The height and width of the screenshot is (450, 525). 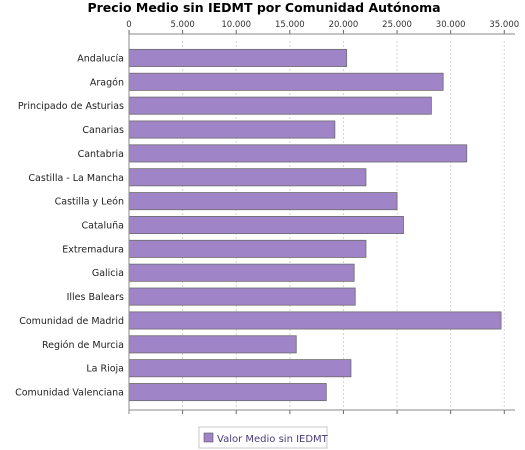 I want to click on category-label: Comunidad Valenciana, so click(x=69, y=393).